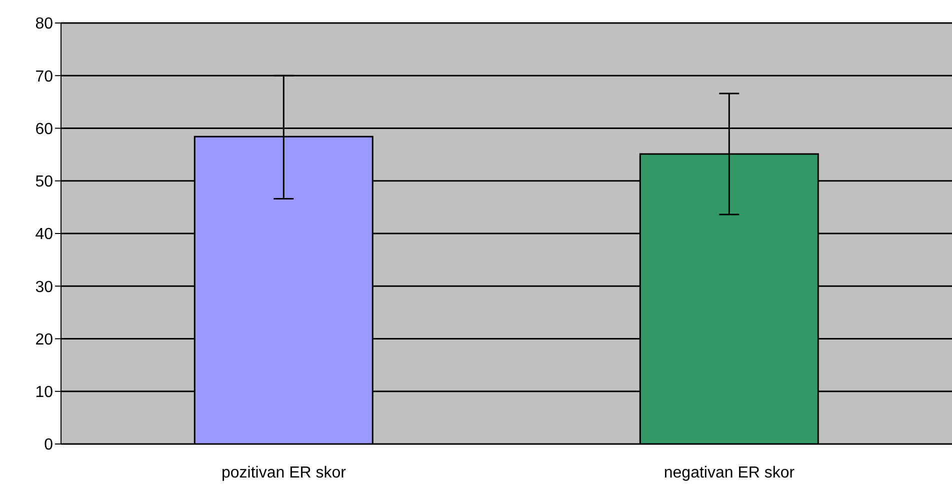  Describe the element at coordinates (44, 287) in the screenshot. I see `y-tick-label: 30` at that location.